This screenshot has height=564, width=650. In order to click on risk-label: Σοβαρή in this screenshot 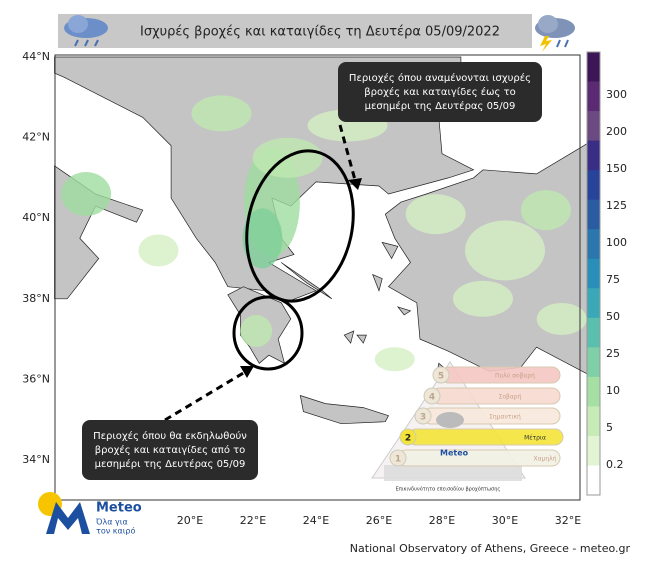, I will do `click(510, 397)`.